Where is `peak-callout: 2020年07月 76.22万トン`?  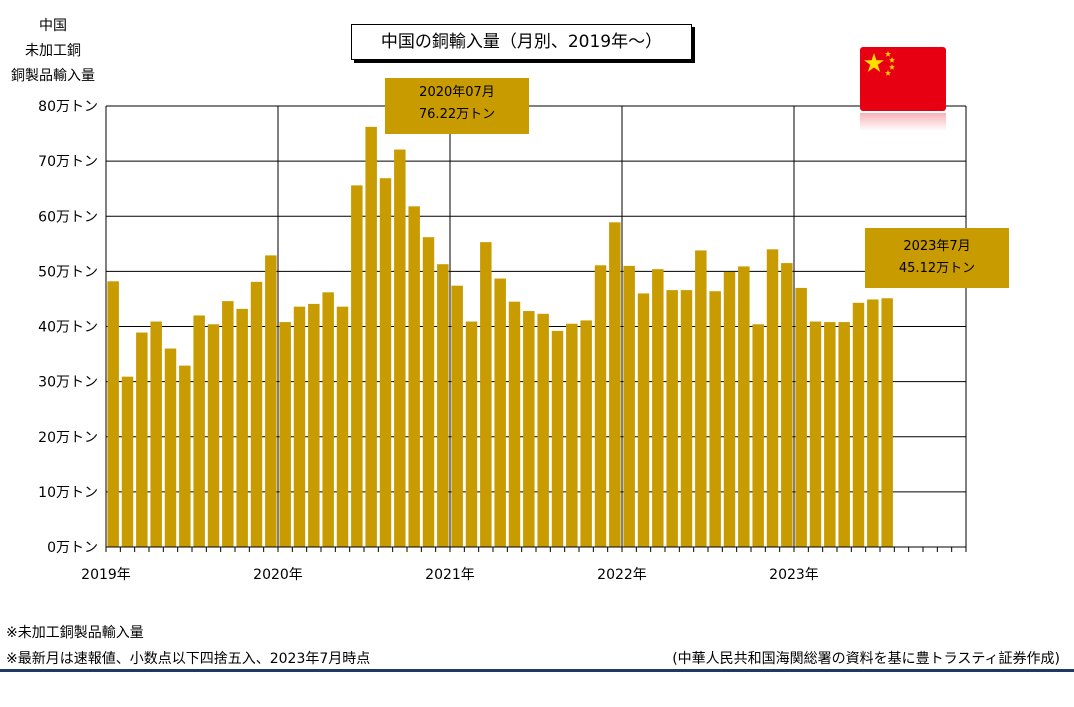 peak-callout: 2020年07月 76.22万トン is located at coordinates (457, 106).